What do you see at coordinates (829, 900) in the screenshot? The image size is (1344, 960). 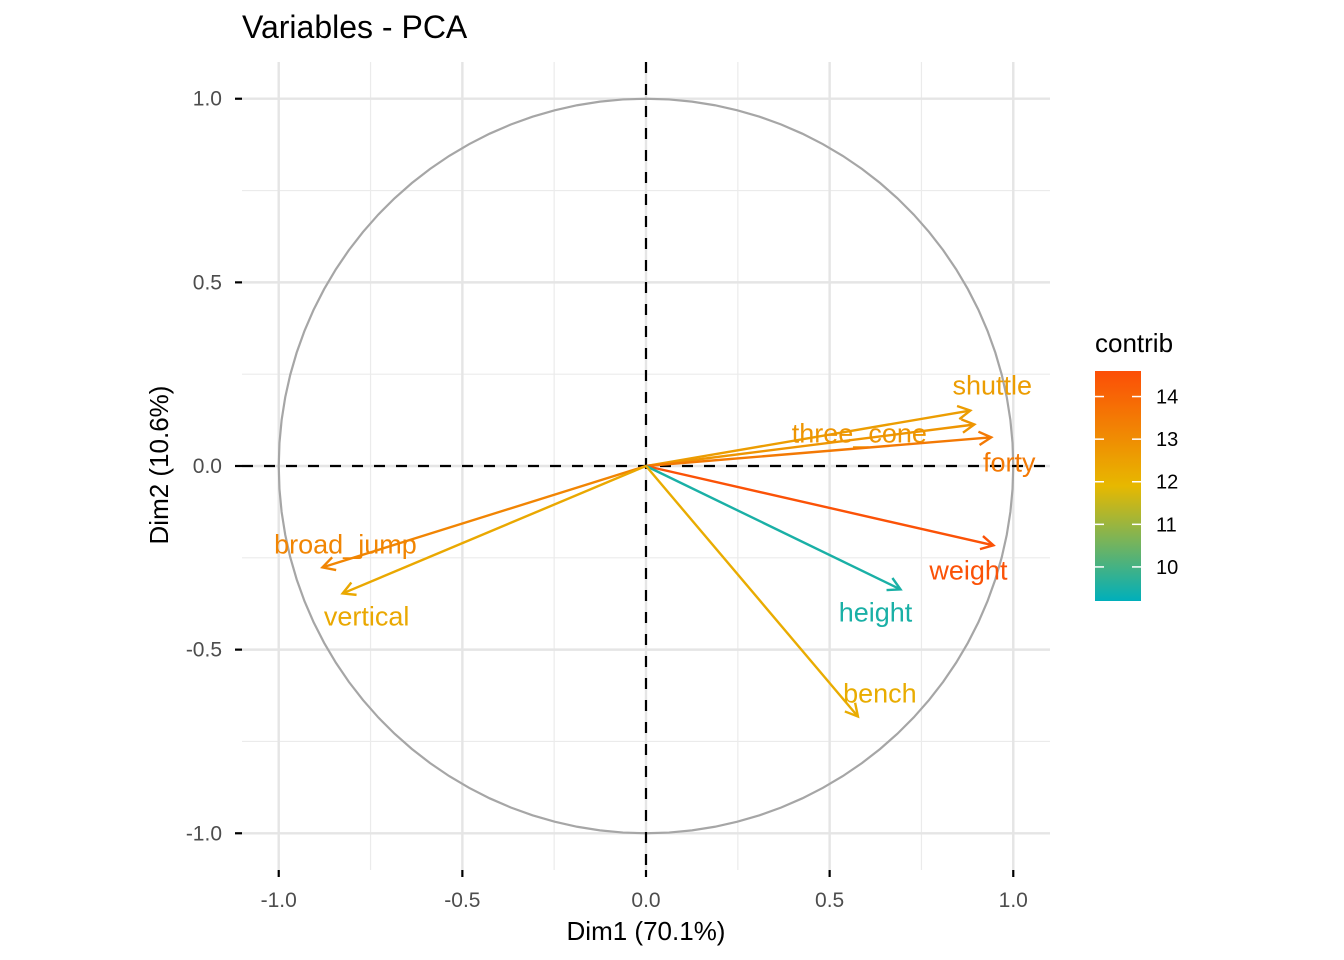 I see `x-tick-label: 0.5` at bounding box center [829, 900].